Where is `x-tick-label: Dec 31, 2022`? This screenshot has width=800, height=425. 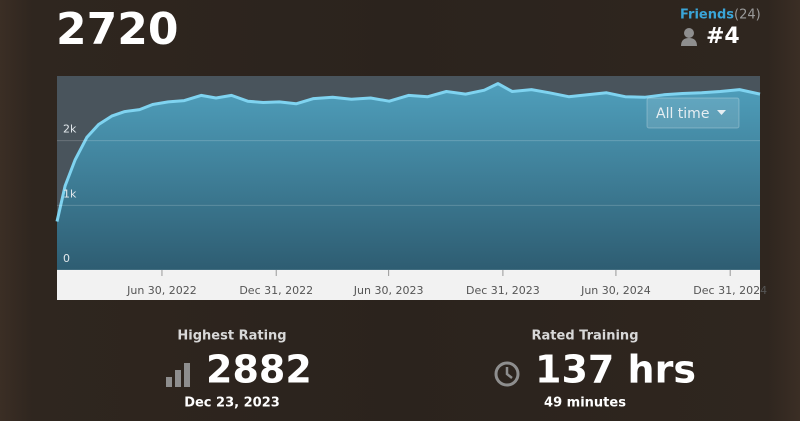 x-tick-label: Dec 31, 2022 is located at coordinates (276, 290).